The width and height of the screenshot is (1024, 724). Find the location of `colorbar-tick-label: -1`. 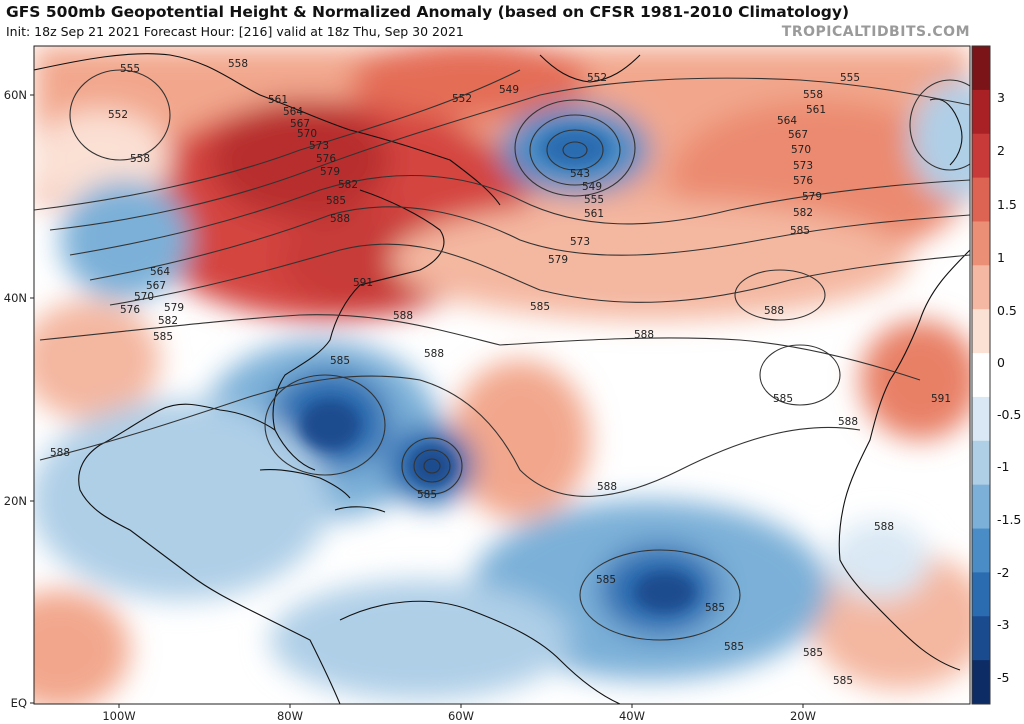

colorbar-tick-label: -1 is located at coordinates (1003, 466).